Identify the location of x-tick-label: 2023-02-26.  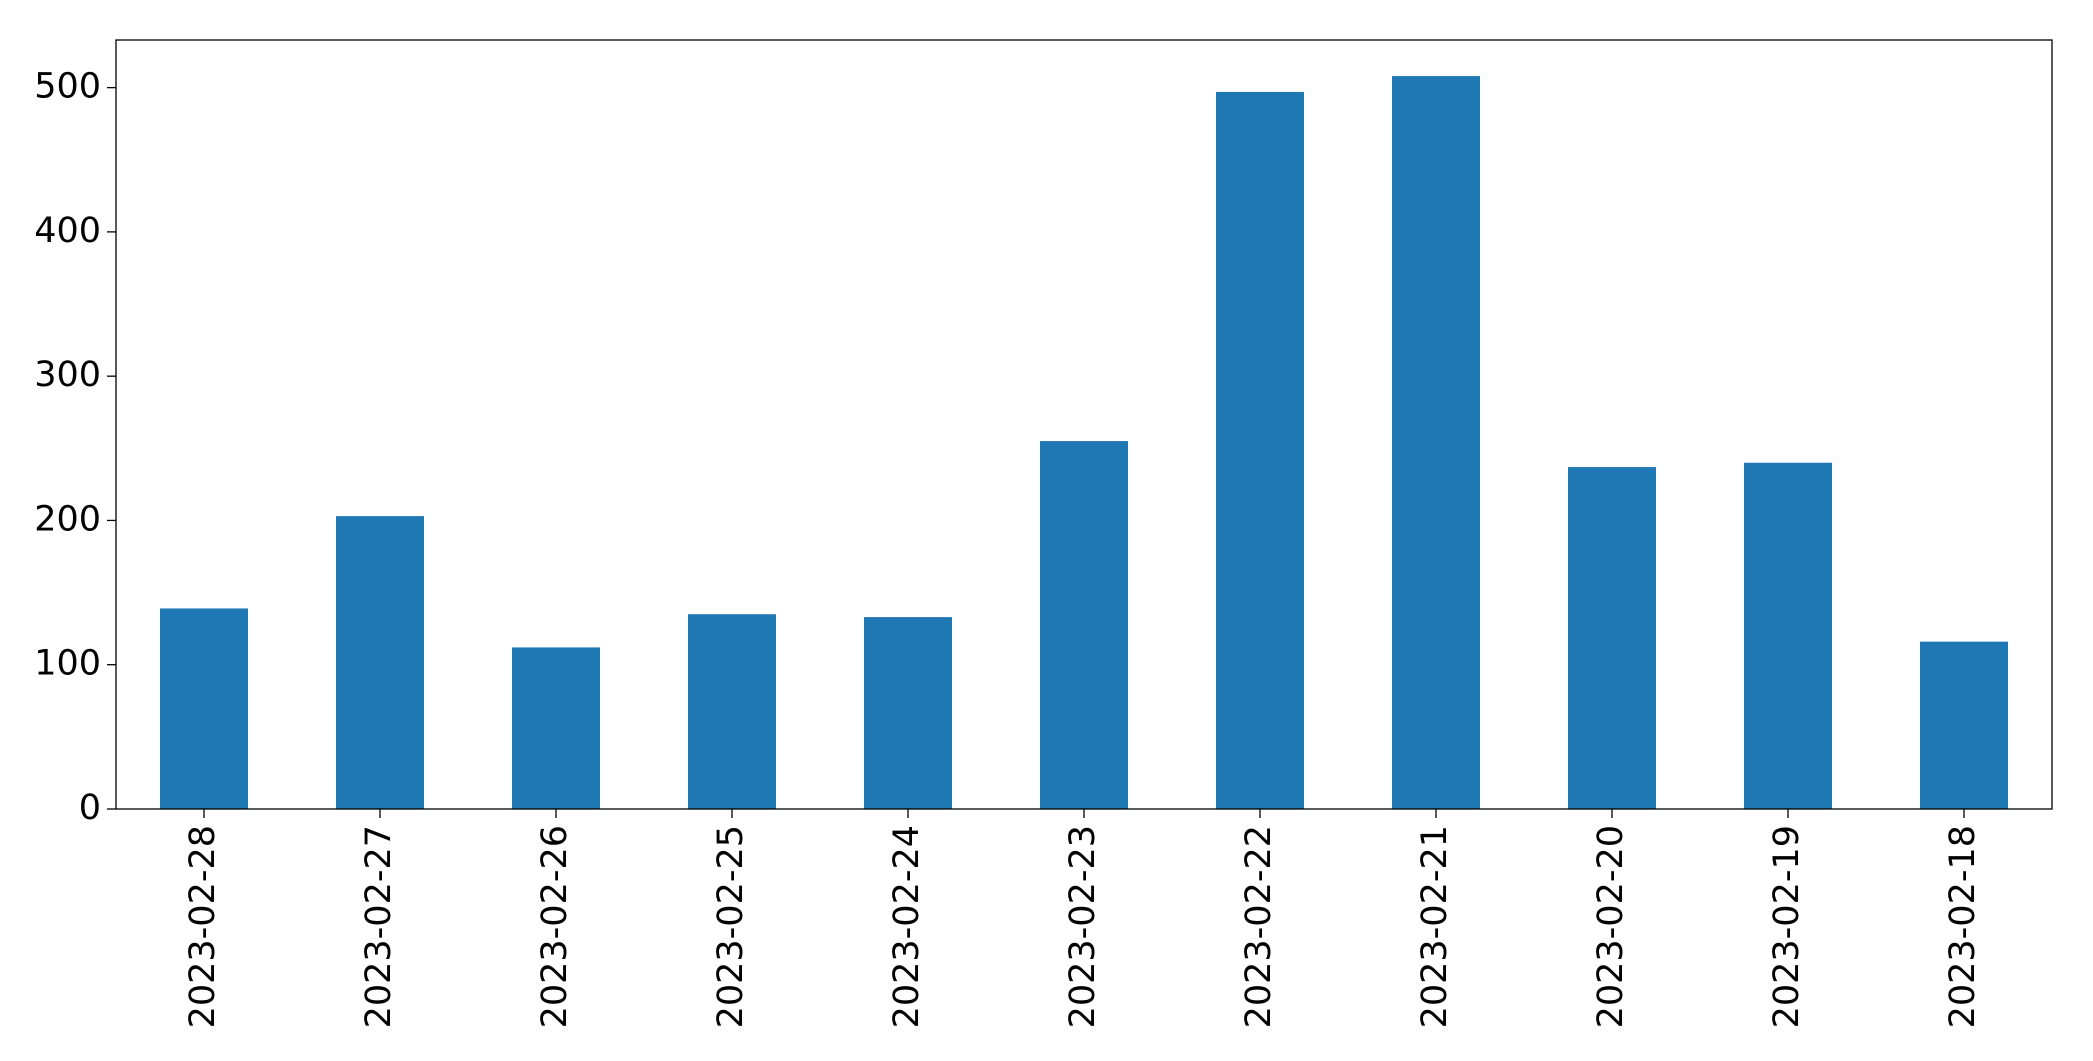
(555, 926).